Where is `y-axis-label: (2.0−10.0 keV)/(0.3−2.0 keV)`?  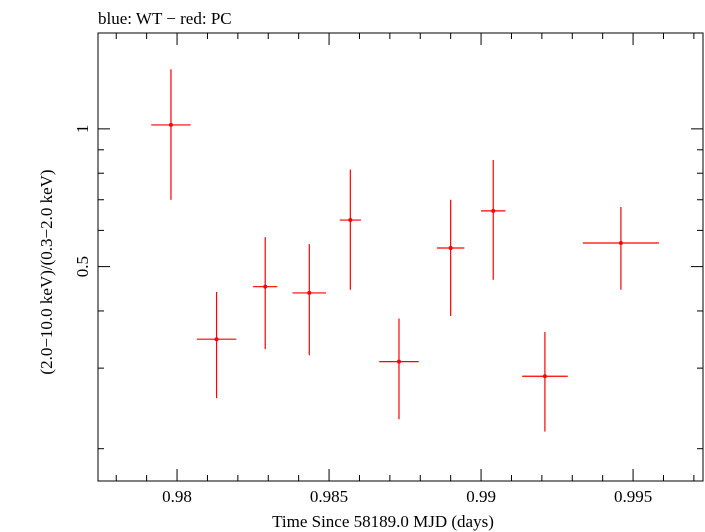
y-axis-label: (2.0−10.0 keV)/(0.3−2.0 keV) is located at coordinates (46, 271).